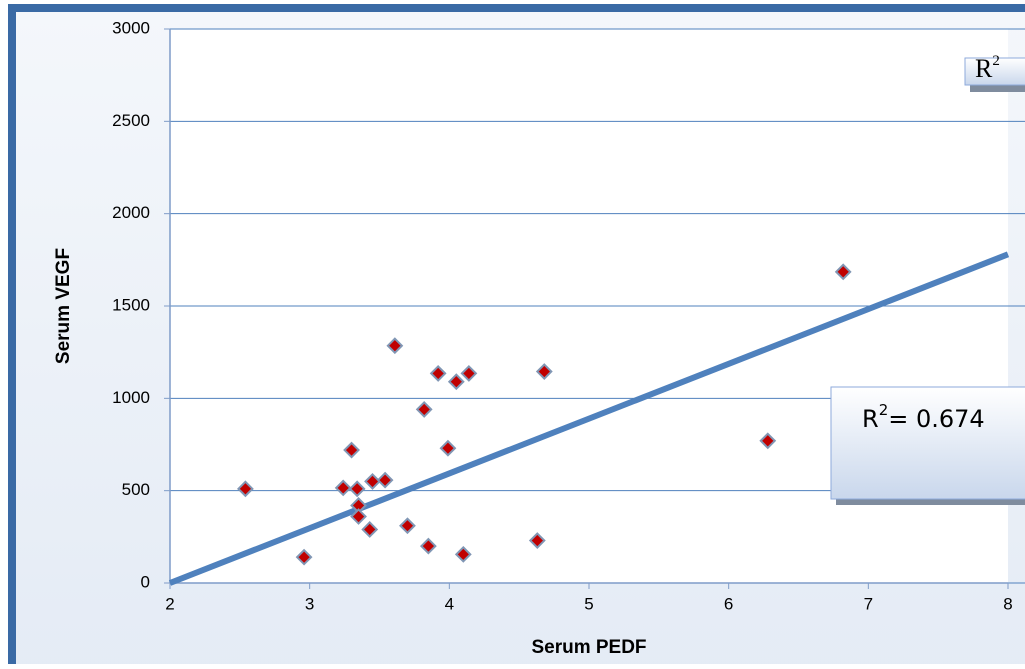 This screenshot has height=669, width=1025. I want to click on x-tick-label: 6, so click(728, 603).